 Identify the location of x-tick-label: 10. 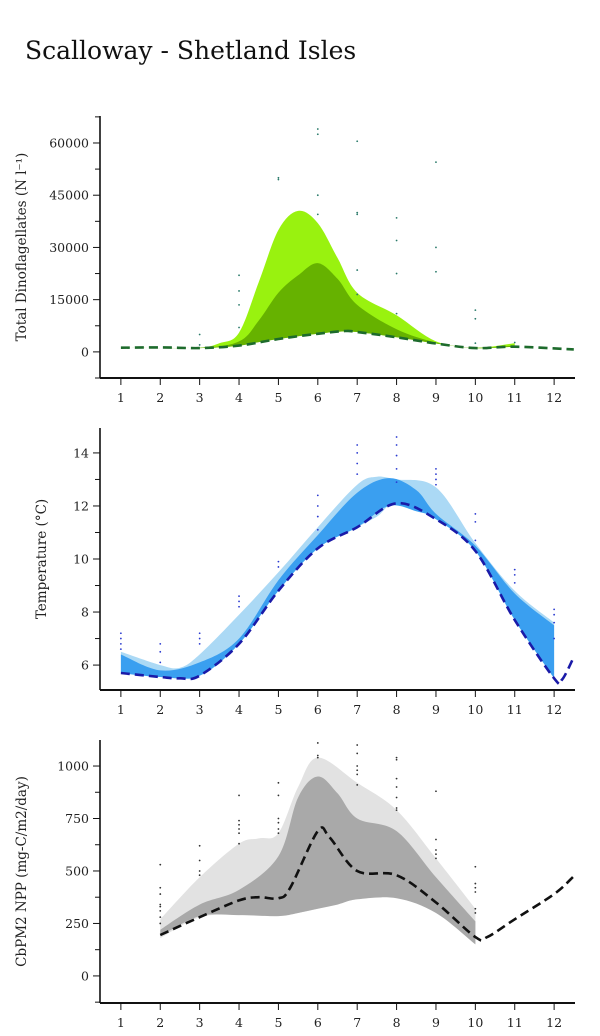
(475, 397).